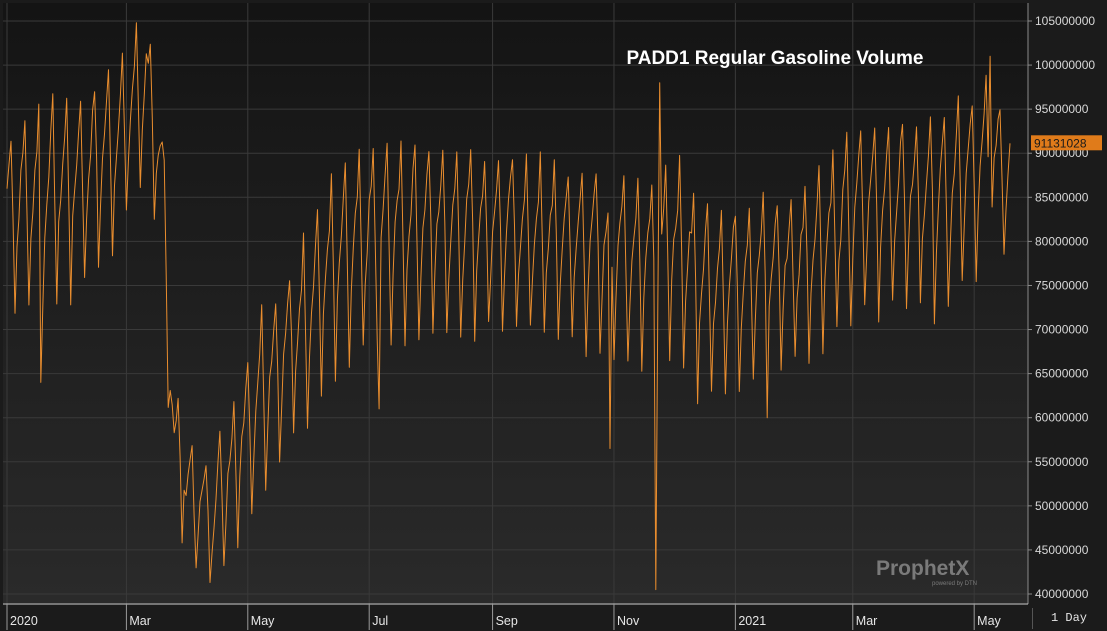 The width and height of the screenshot is (1107, 631). I want to click on chart-title: PADD1 Regular Gasoline Volume, so click(774, 58).